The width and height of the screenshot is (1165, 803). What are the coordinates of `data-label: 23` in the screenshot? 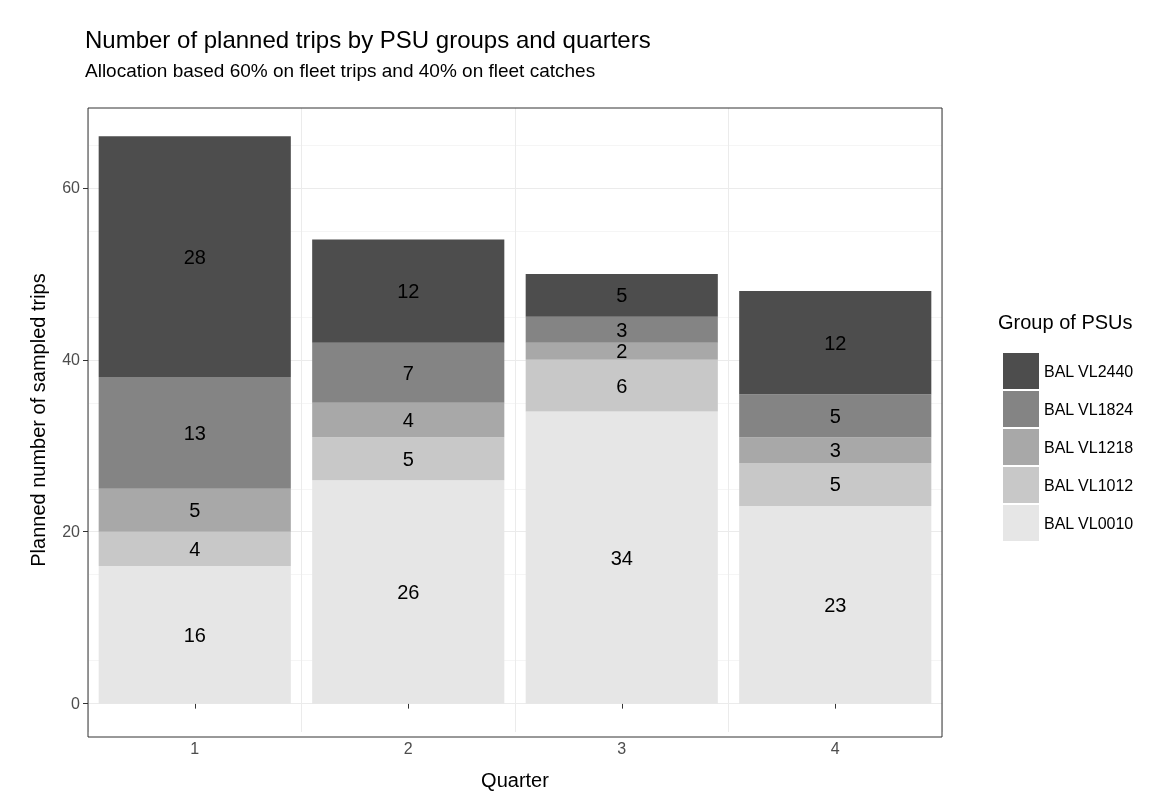 It's located at (835, 604).